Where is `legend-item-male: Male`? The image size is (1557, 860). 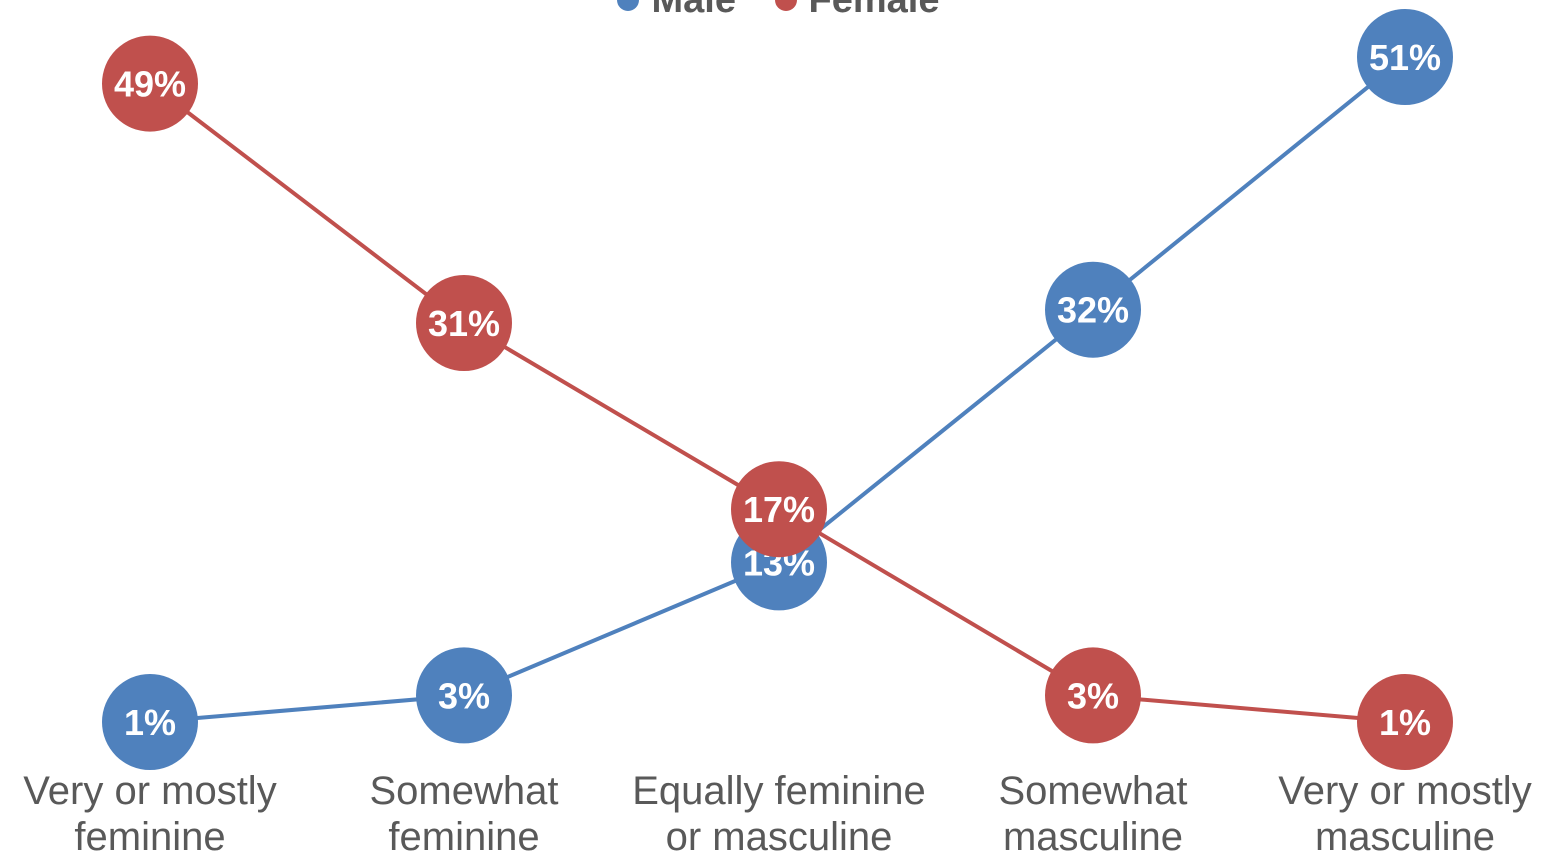 legend-item-male: Male is located at coordinates (676, 11).